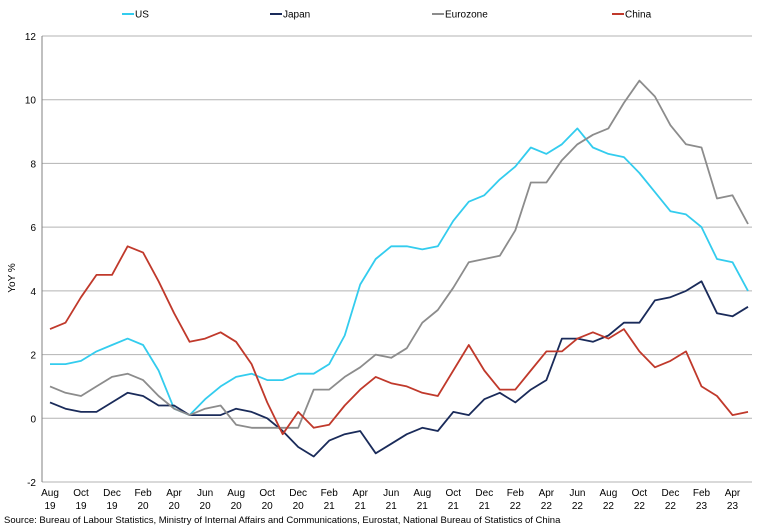 The height and width of the screenshot is (531, 770). What do you see at coordinates (296, 15) in the screenshot?
I see `legend-label: Japan` at bounding box center [296, 15].